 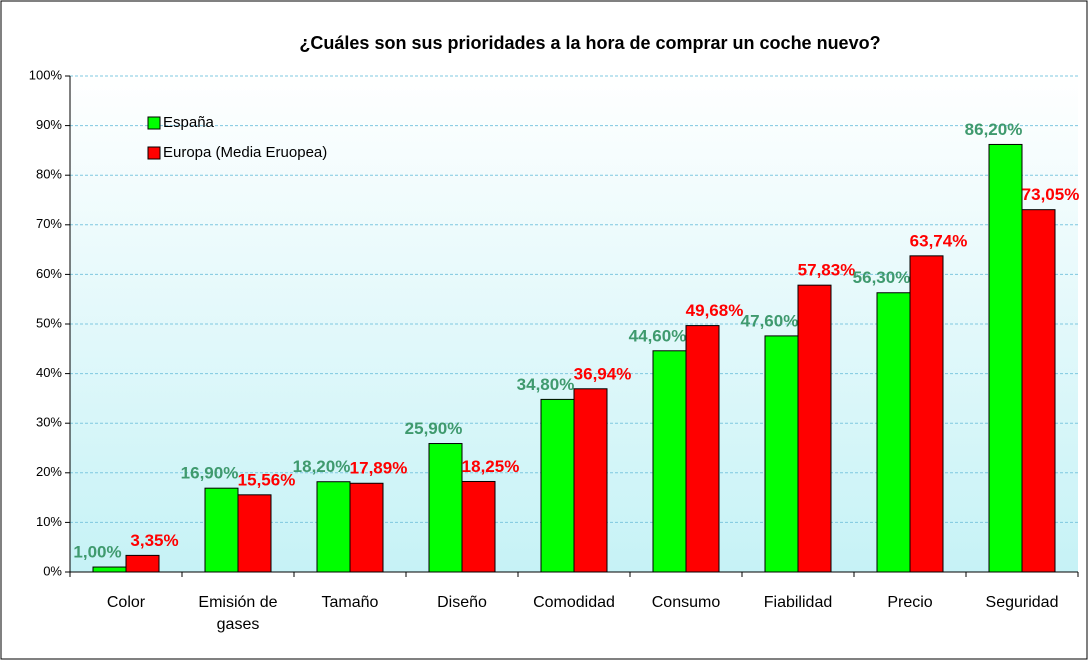 I want to click on y-tick-label: 70%, so click(x=49, y=223).